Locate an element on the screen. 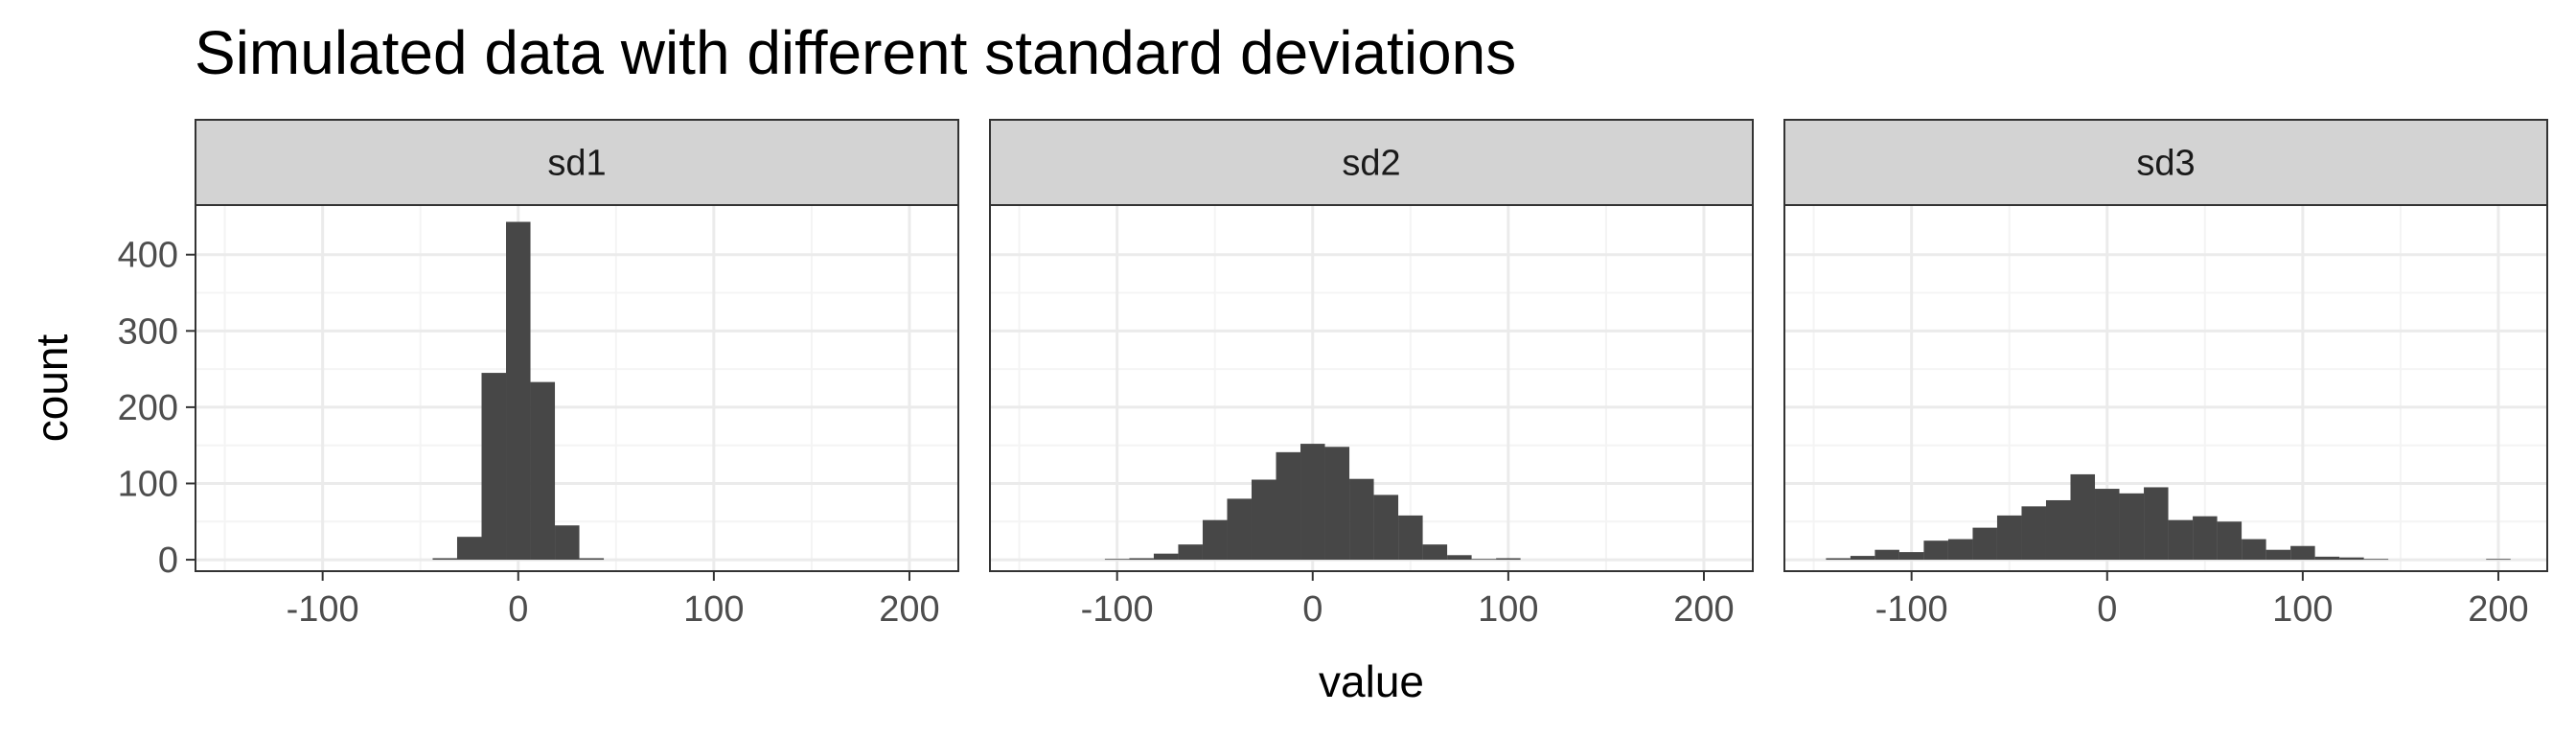 The height and width of the screenshot is (736, 2576). y-tick-label: 200 is located at coordinates (148, 408).